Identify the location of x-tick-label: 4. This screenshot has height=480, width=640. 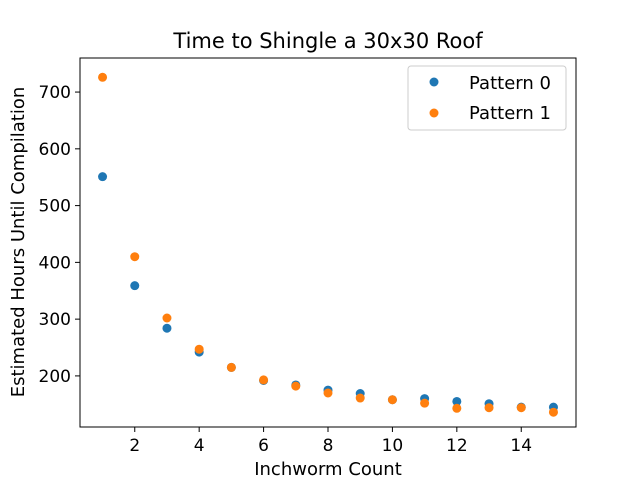
(199, 446).